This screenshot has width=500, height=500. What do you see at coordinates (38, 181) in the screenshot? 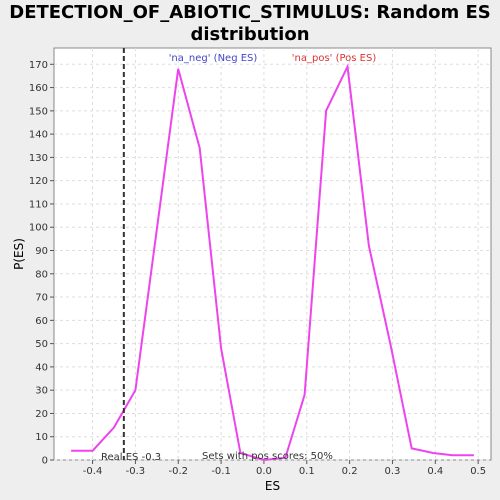
I see `y-tick-label: 120` at bounding box center [38, 181].